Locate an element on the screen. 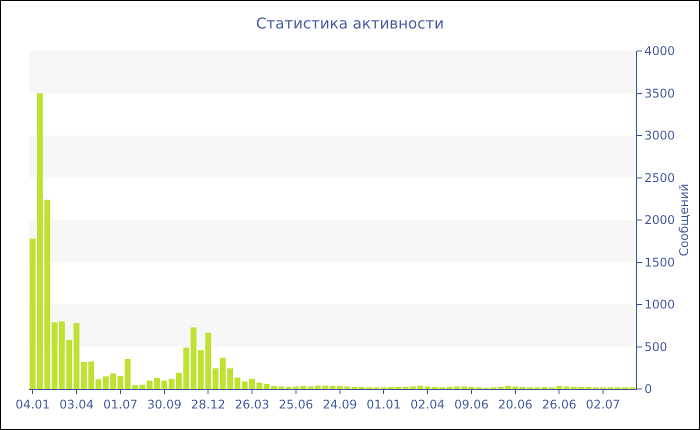 The height and width of the screenshot is (430, 700). x-tick-label: 20.06 is located at coordinates (515, 404).